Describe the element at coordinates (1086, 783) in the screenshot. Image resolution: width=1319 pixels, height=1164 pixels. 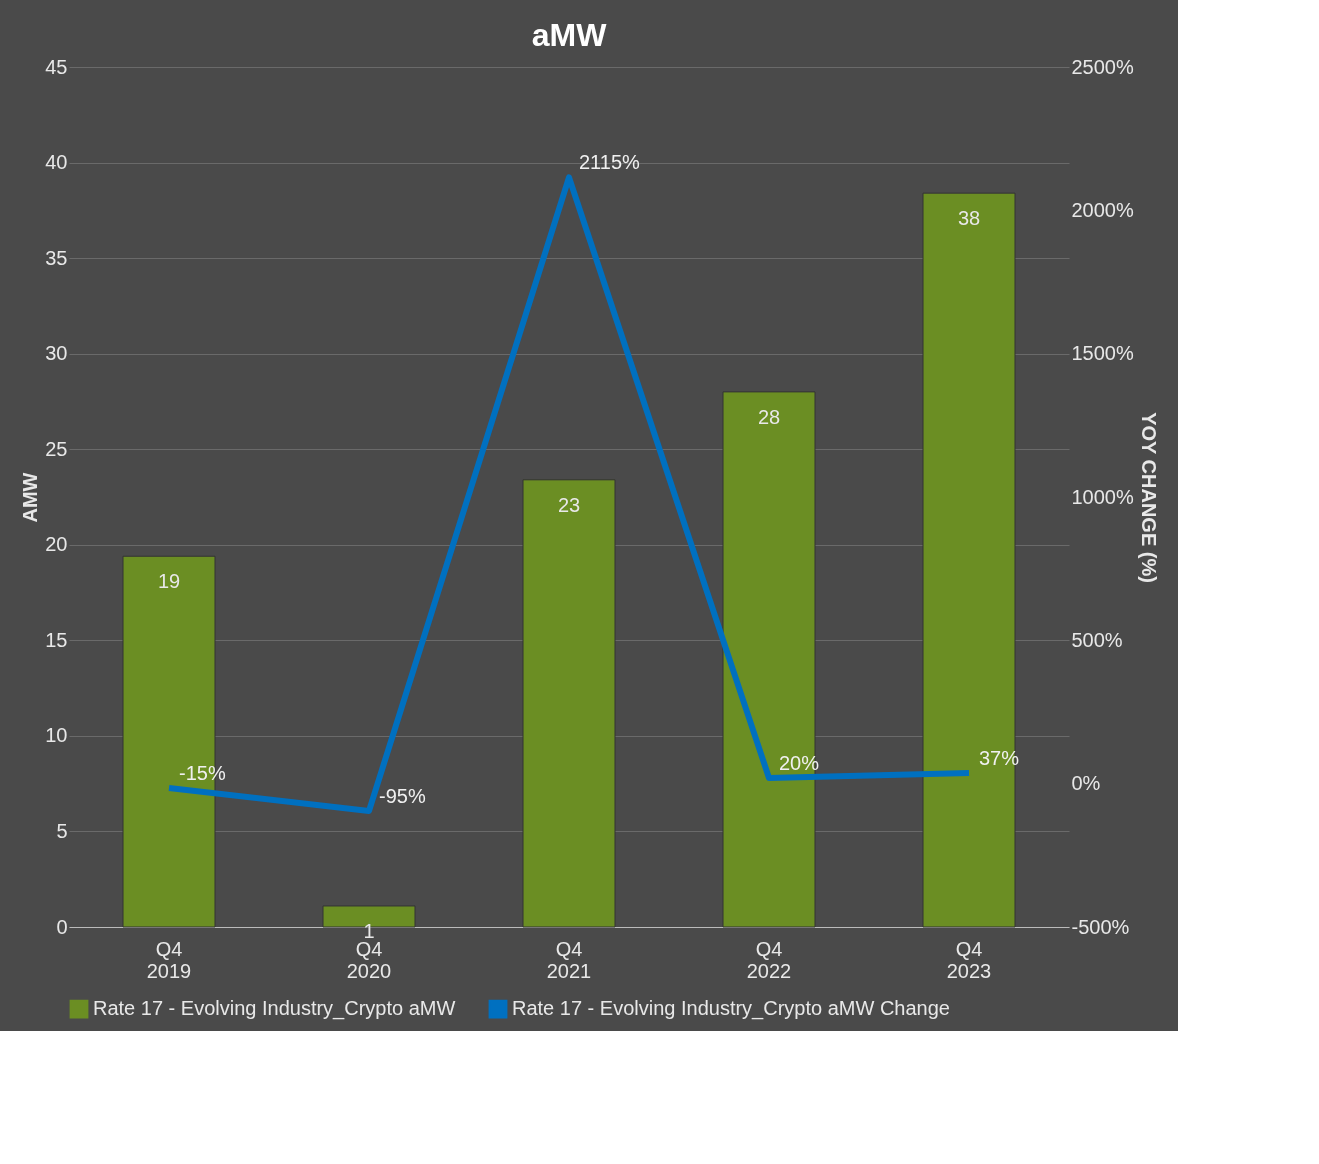
I see `y2-tick-label: 0%` at that location.